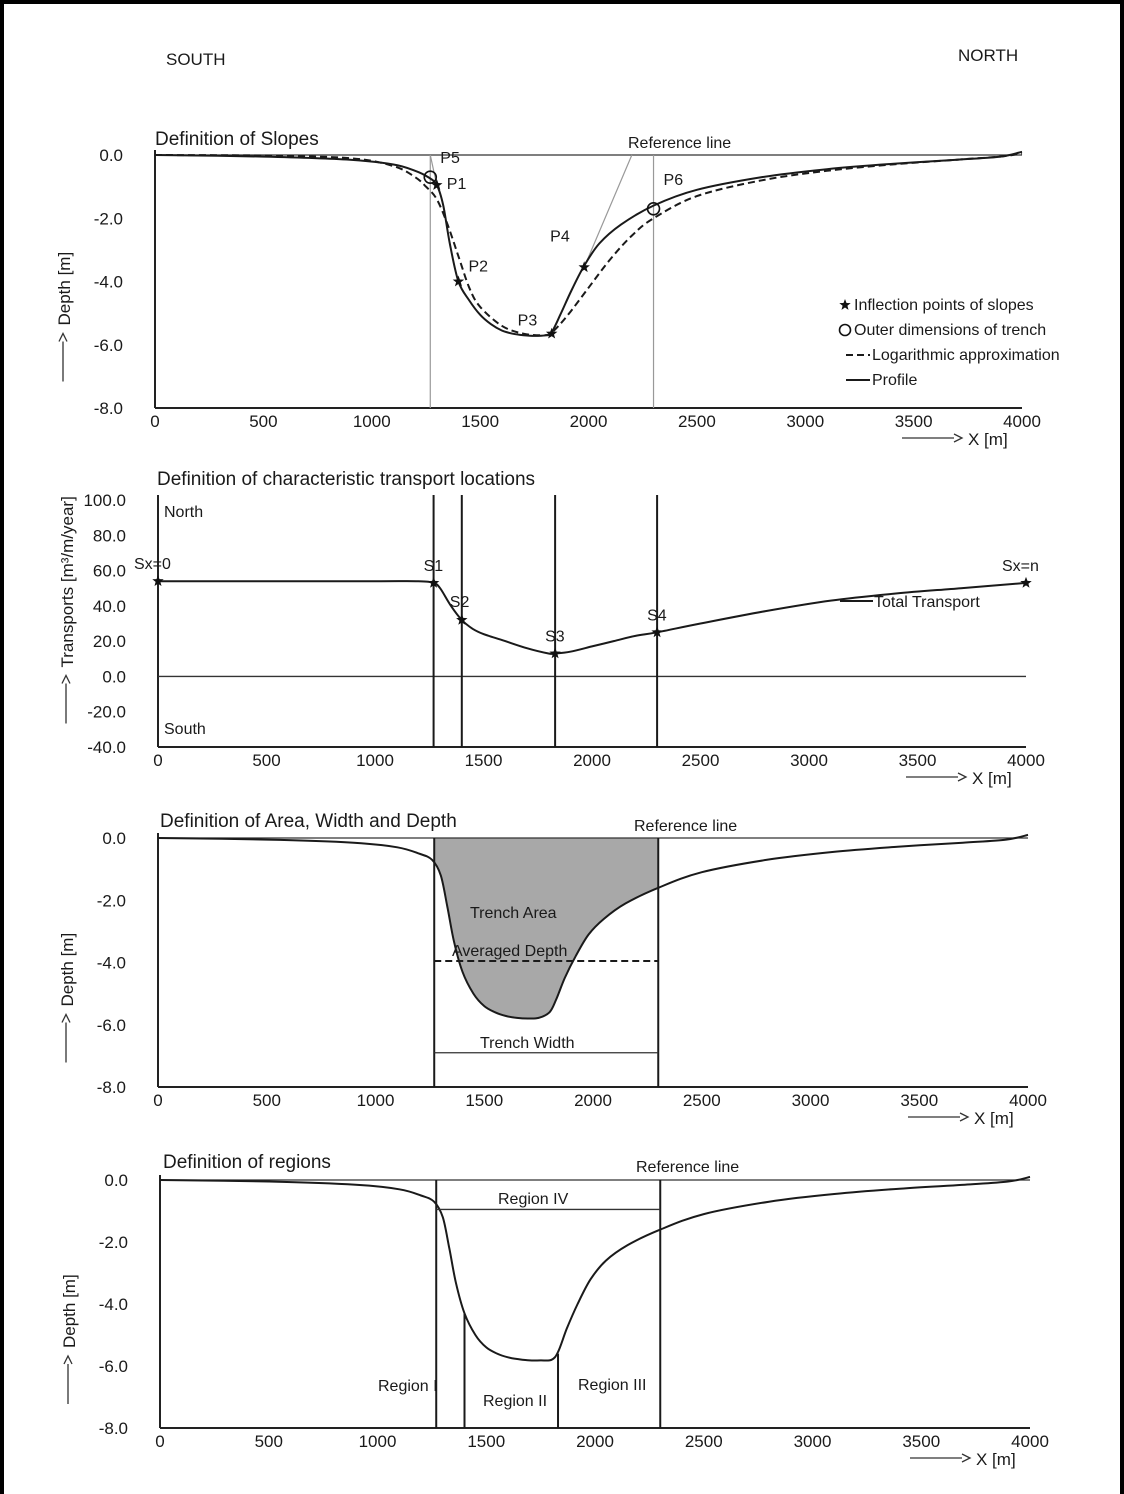 Image resolution: width=1124 pixels, height=1494 pixels. I want to click on total-transport-line, so click(592, 617).